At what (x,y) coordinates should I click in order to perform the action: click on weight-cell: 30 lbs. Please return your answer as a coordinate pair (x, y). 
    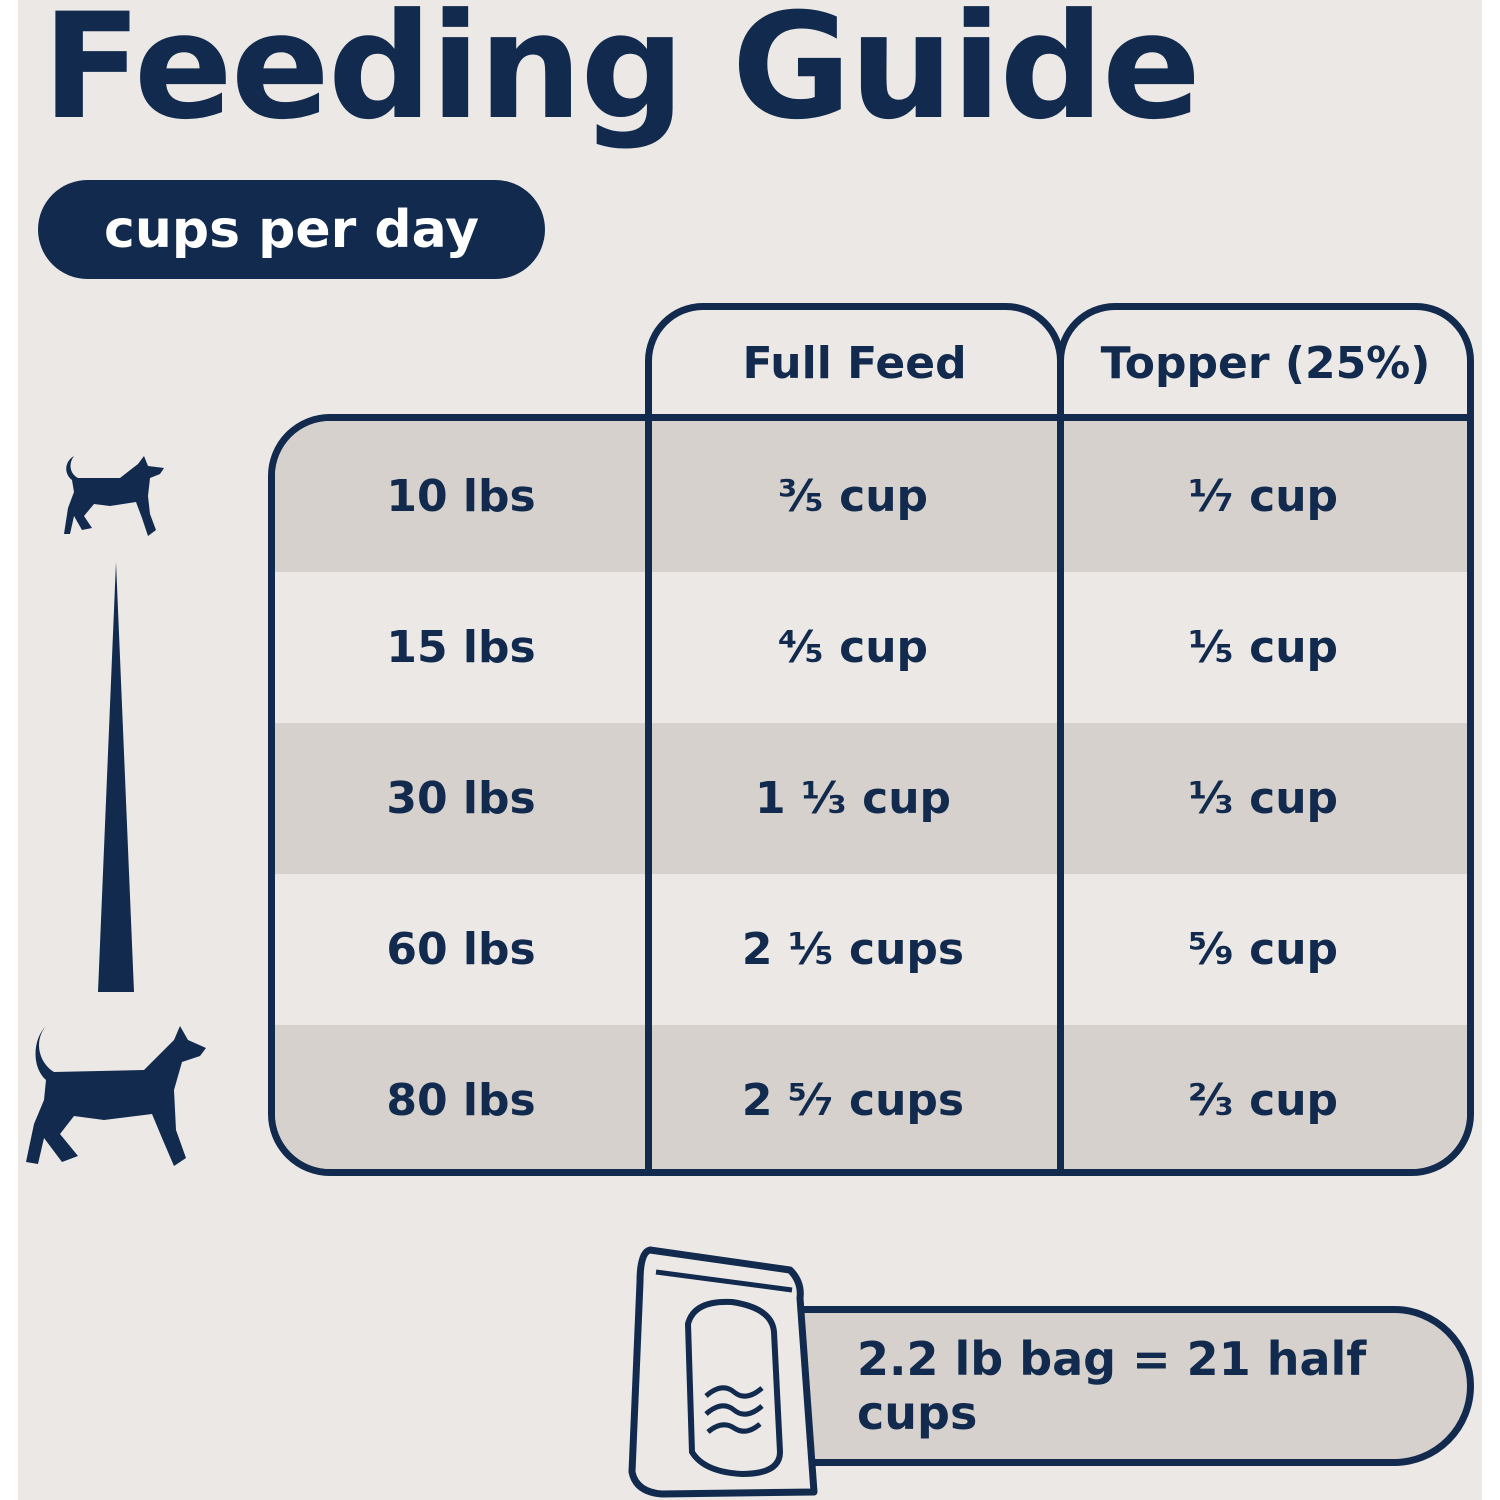
    Looking at the image, I should click on (461, 798).